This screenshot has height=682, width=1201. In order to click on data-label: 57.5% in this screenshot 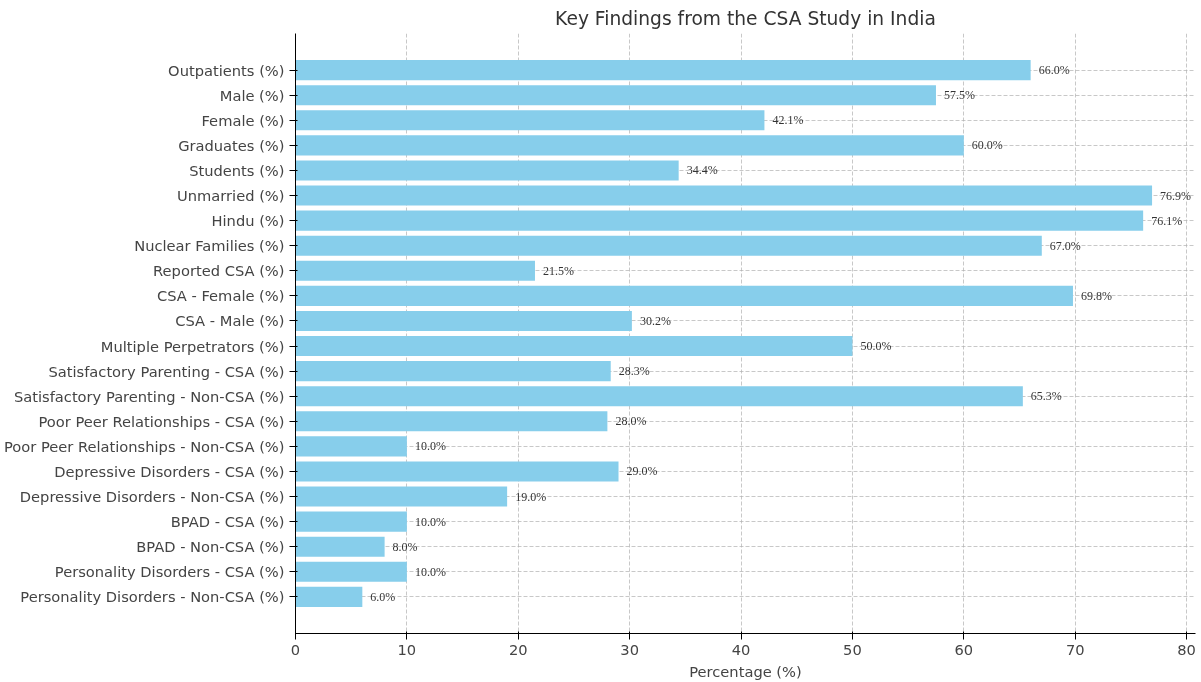, I will do `click(959, 95)`.